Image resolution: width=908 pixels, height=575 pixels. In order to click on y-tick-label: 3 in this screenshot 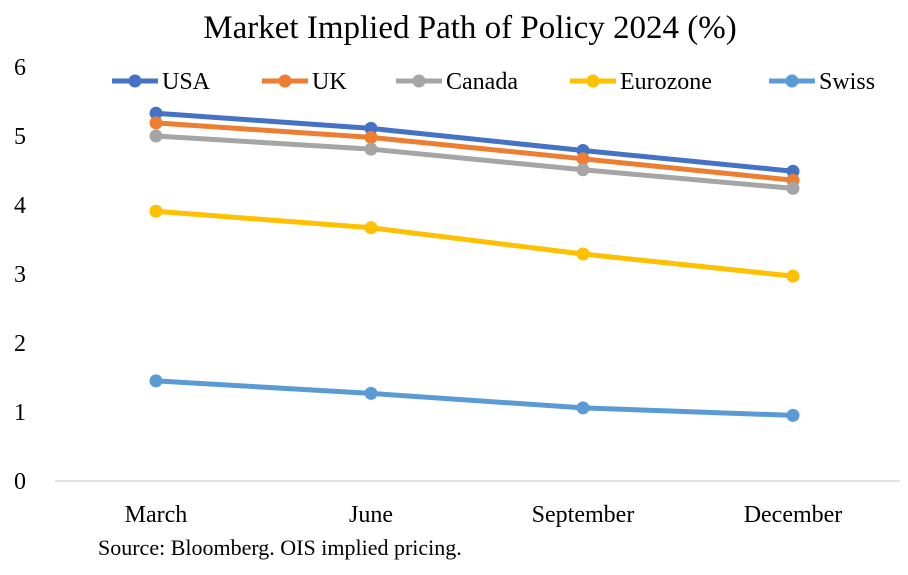, I will do `click(20, 275)`.